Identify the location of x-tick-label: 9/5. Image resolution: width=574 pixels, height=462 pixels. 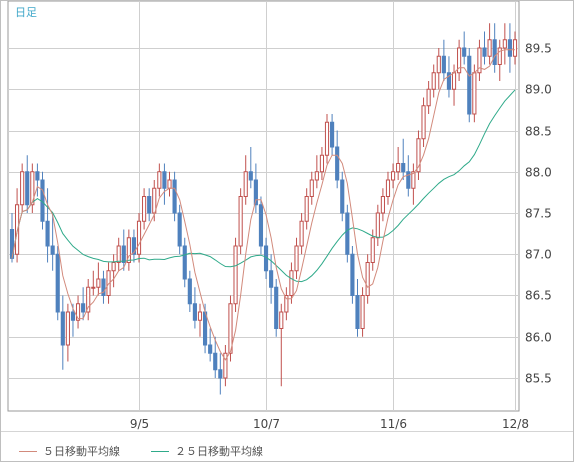
(139, 424).